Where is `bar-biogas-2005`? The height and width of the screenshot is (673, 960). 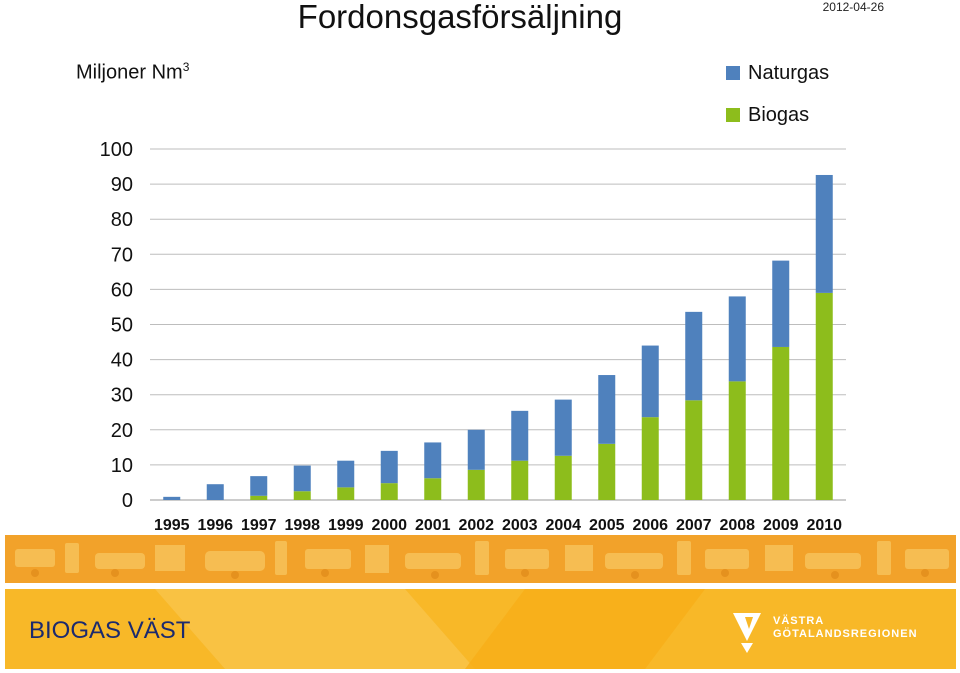
bar-biogas-2005 is located at coordinates (607, 471).